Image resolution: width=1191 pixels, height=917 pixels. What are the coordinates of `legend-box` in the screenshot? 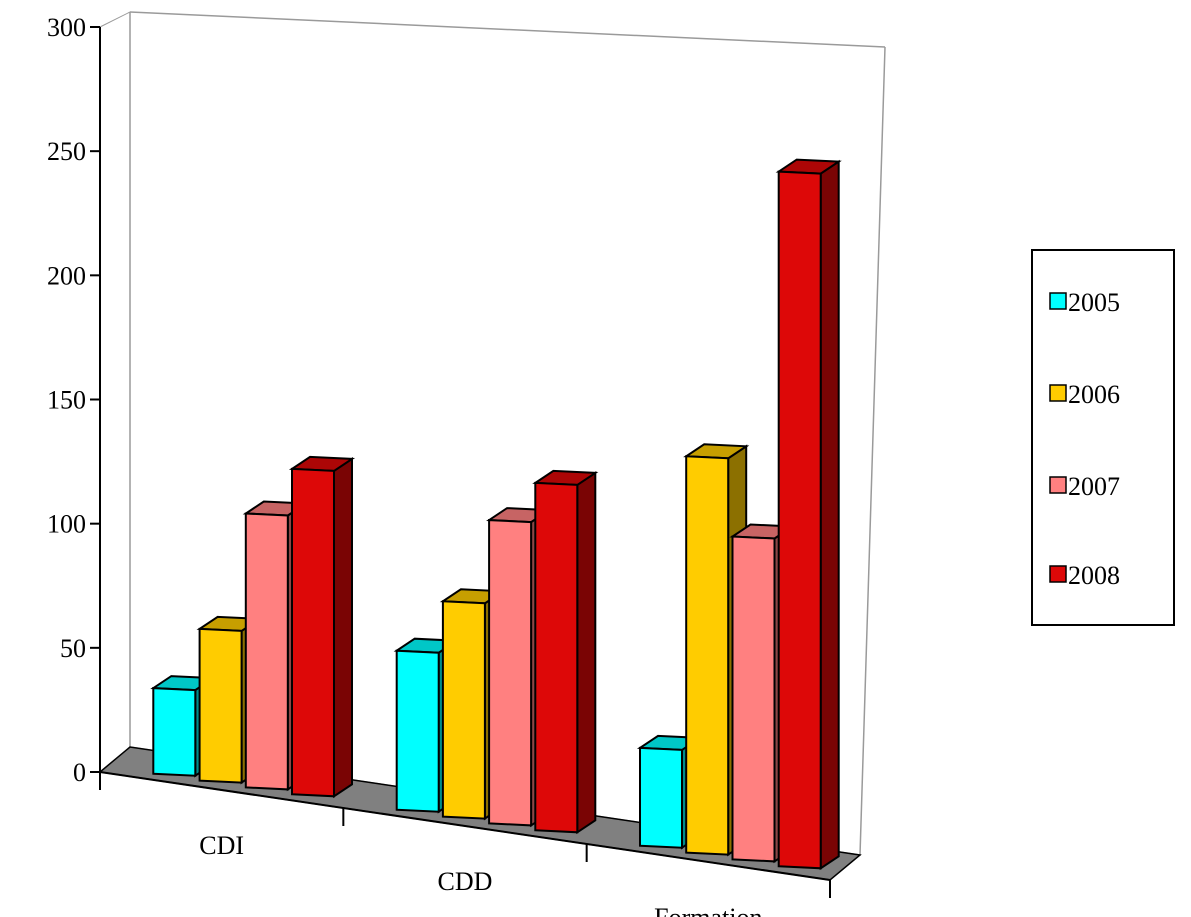 It's located at (1103, 437).